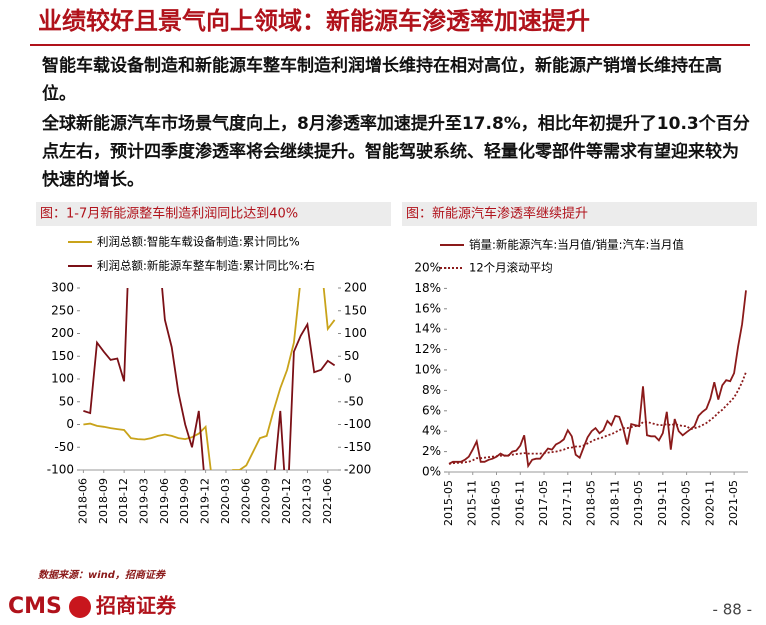 The image size is (766, 625). Describe the element at coordinates (102, 575) in the screenshot. I see `source-note: 数据来源：wind，招商证券` at that location.